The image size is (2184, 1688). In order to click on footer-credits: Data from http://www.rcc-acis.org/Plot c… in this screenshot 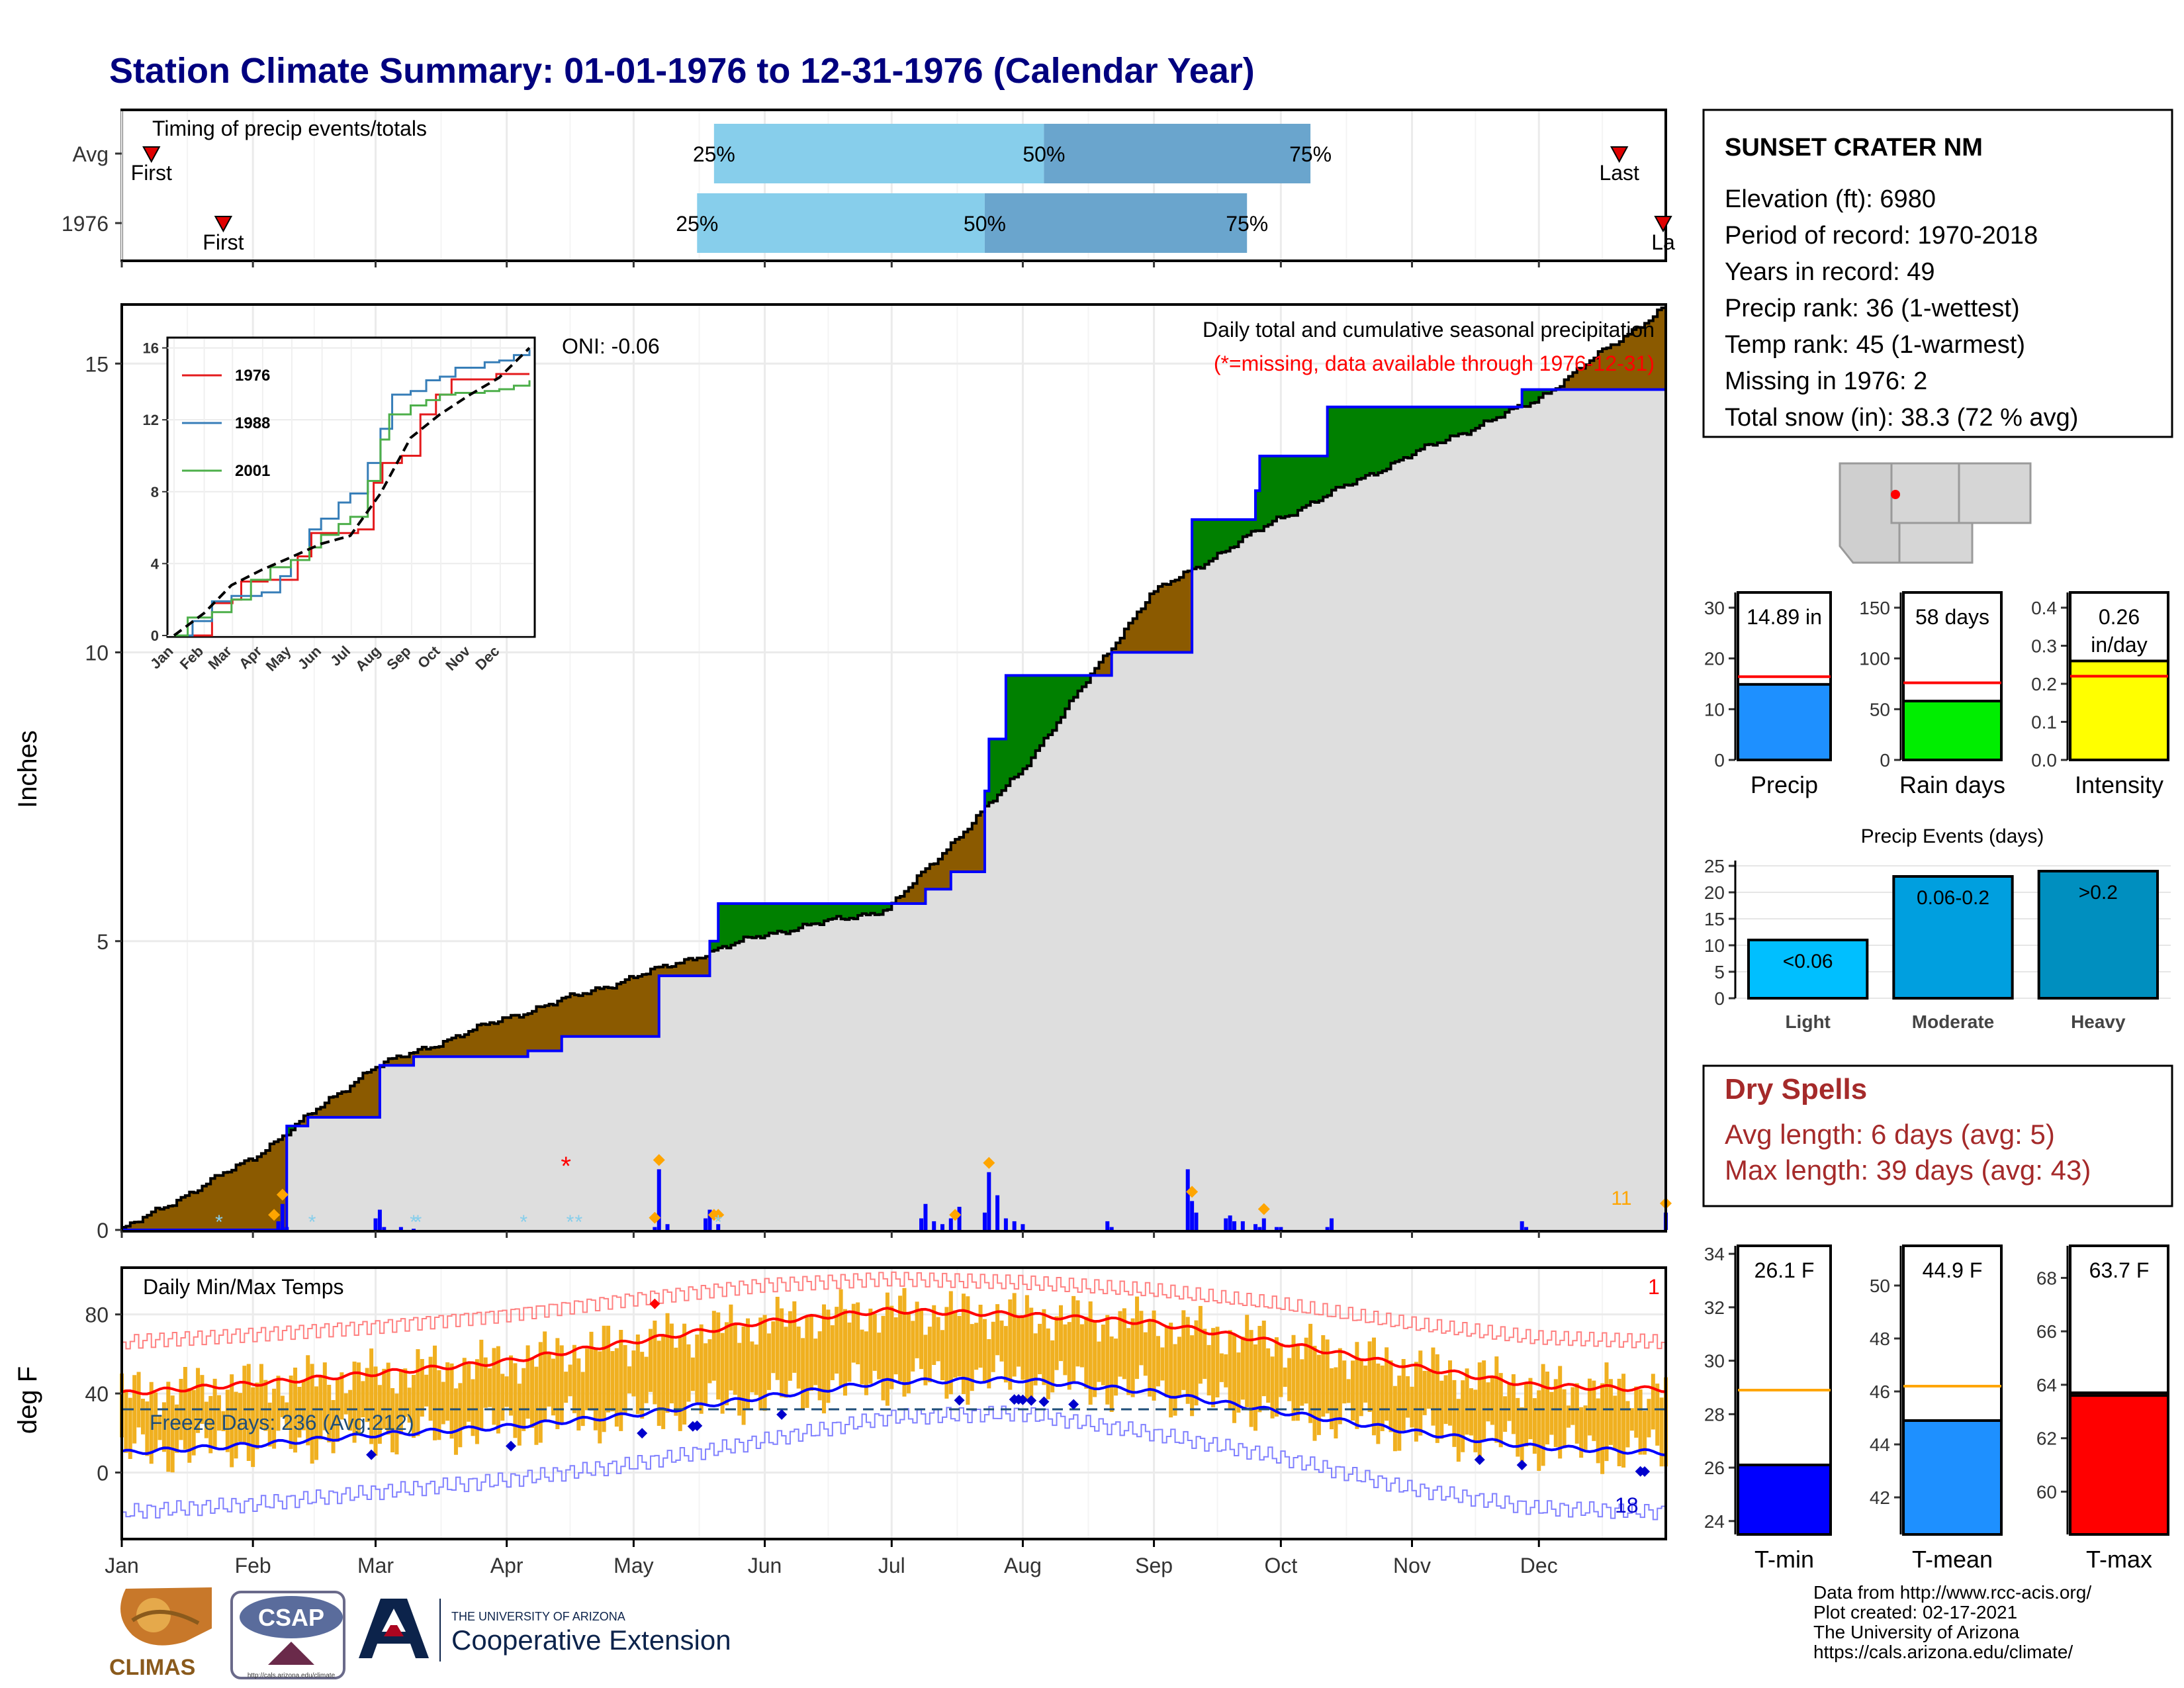, I will do `click(1952, 1622)`.